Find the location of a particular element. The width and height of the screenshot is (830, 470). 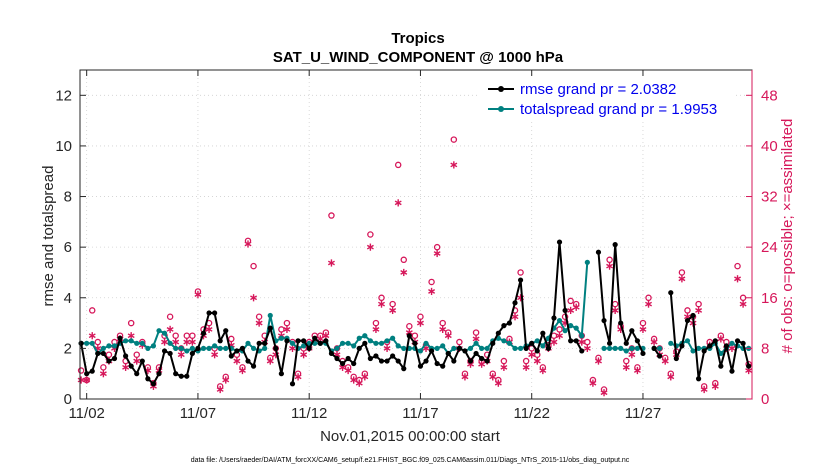

y-right-tick-label: 8 is located at coordinates (765, 348).